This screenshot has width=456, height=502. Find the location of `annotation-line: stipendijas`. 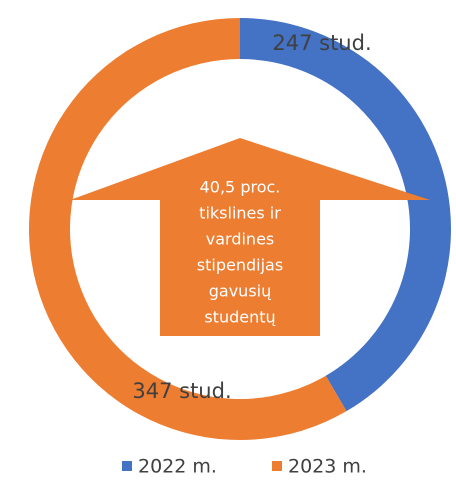

annotation-line: stipendijas is located at coordinates (240, 265).